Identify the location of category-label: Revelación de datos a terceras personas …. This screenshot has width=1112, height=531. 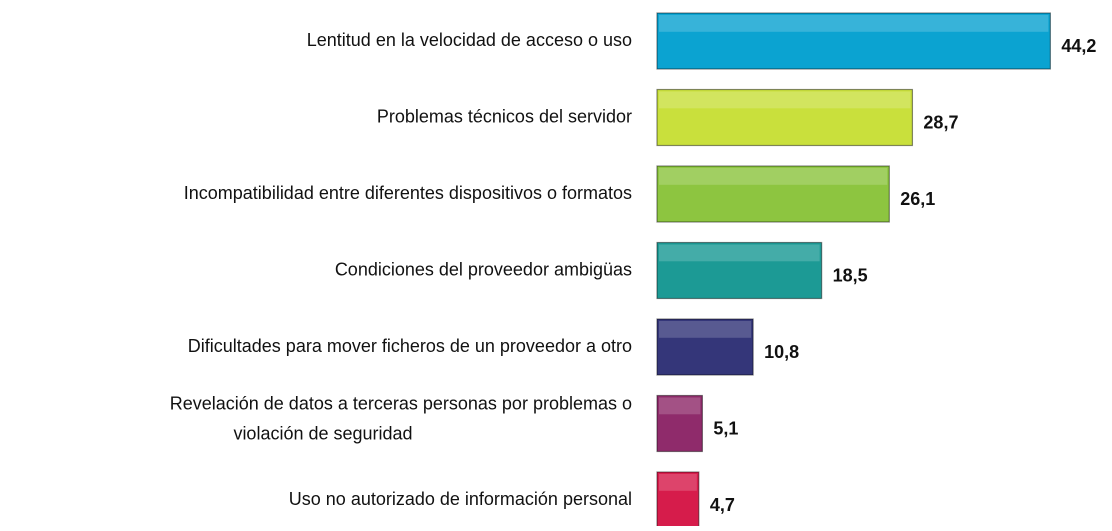
(401, 418).